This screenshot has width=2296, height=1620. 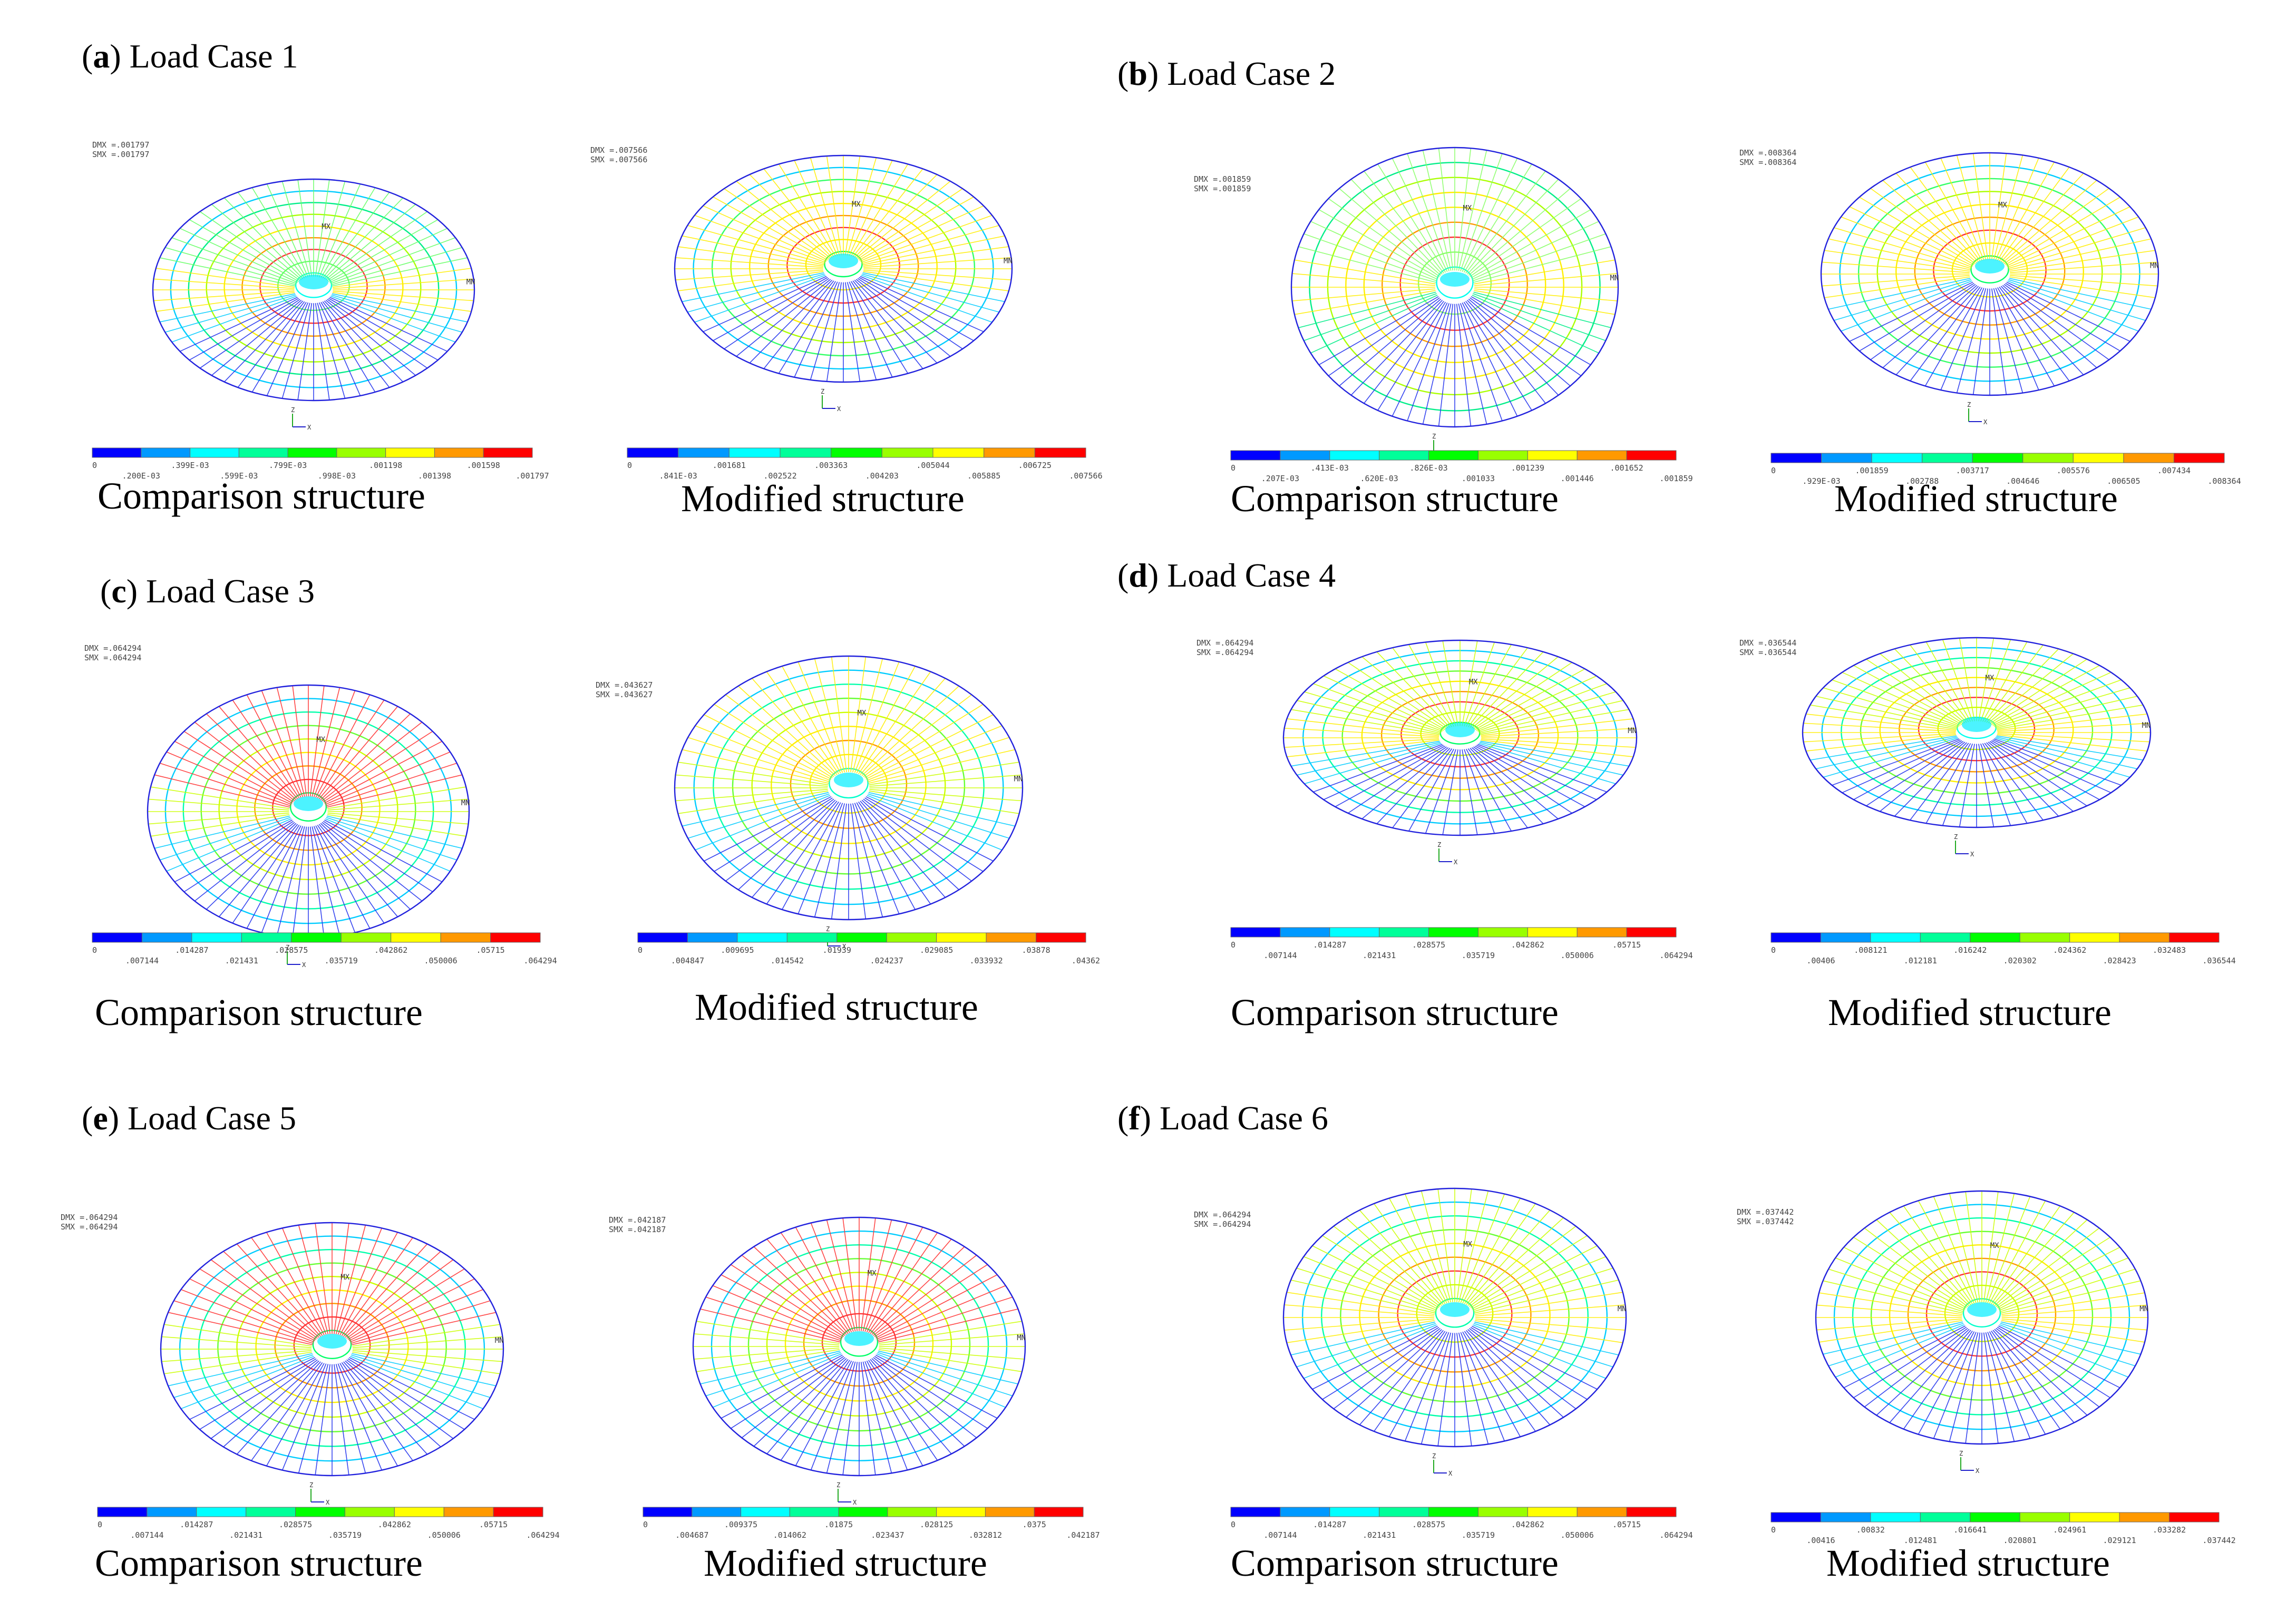 I want to click on legend-tick-label: .620E-03, so click(x=1379, y=478).